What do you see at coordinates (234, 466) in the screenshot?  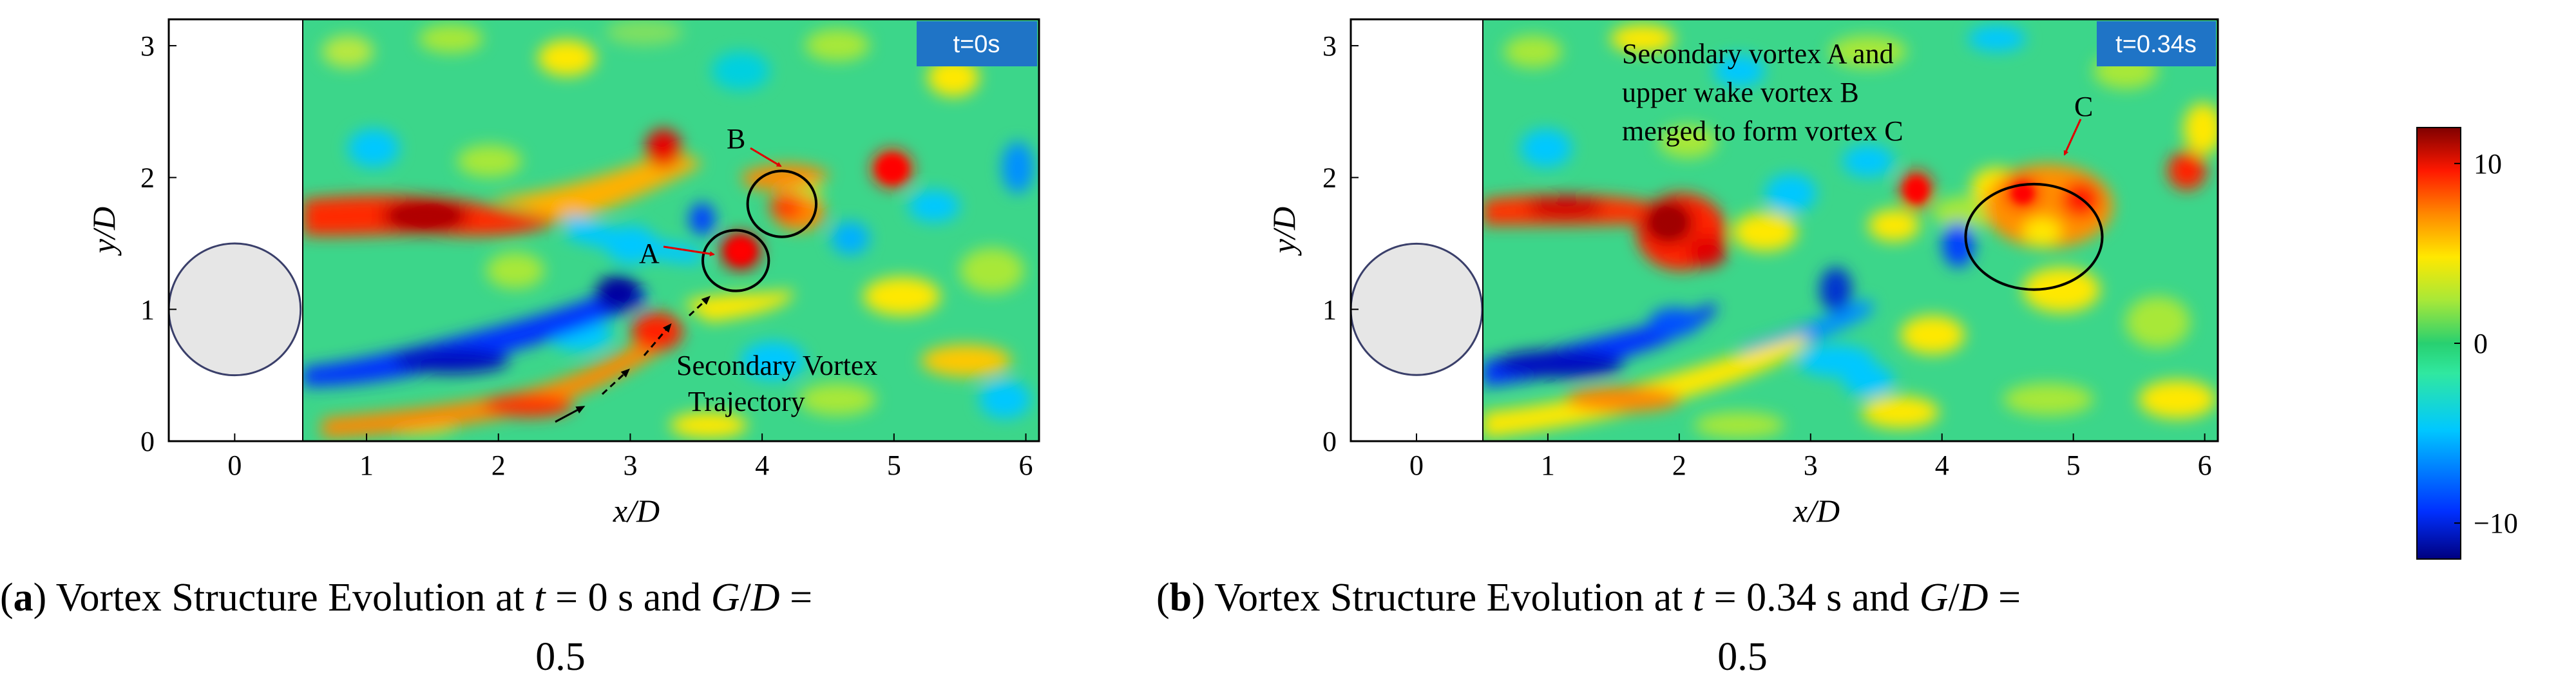 I see `panel-a-xtick-label: 0` at bounding box center [234, 466].